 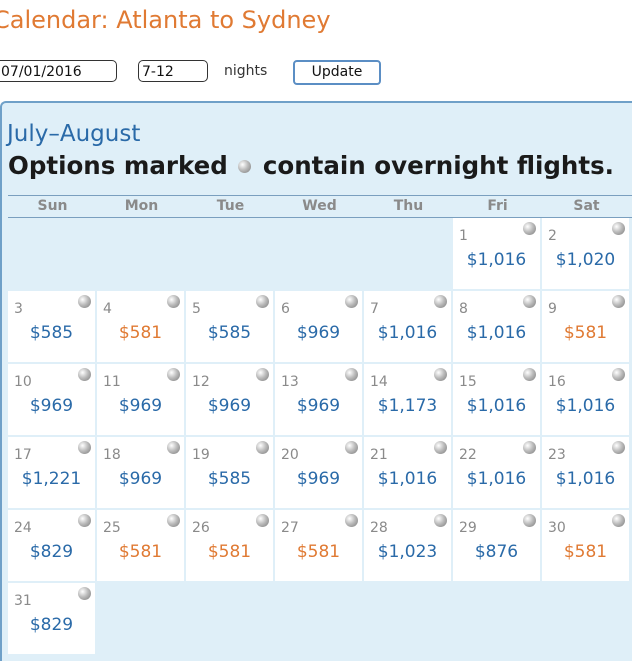 What do you see at coordinates (557, 455) in the screenshot?
I see `day-number: 23` at bounding box center [557, 455].